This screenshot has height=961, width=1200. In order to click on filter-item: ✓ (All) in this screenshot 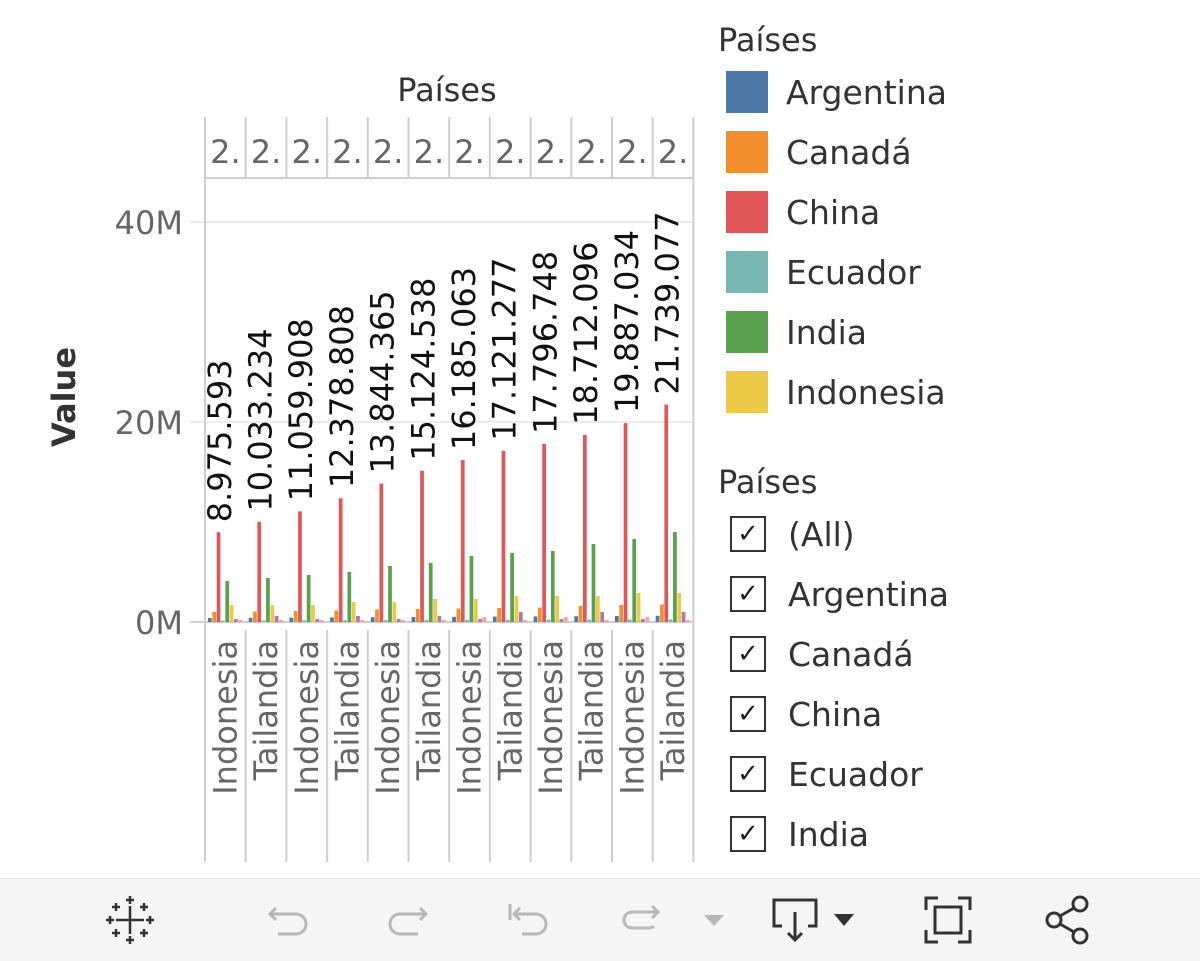, I will do `click(953, 534)`.